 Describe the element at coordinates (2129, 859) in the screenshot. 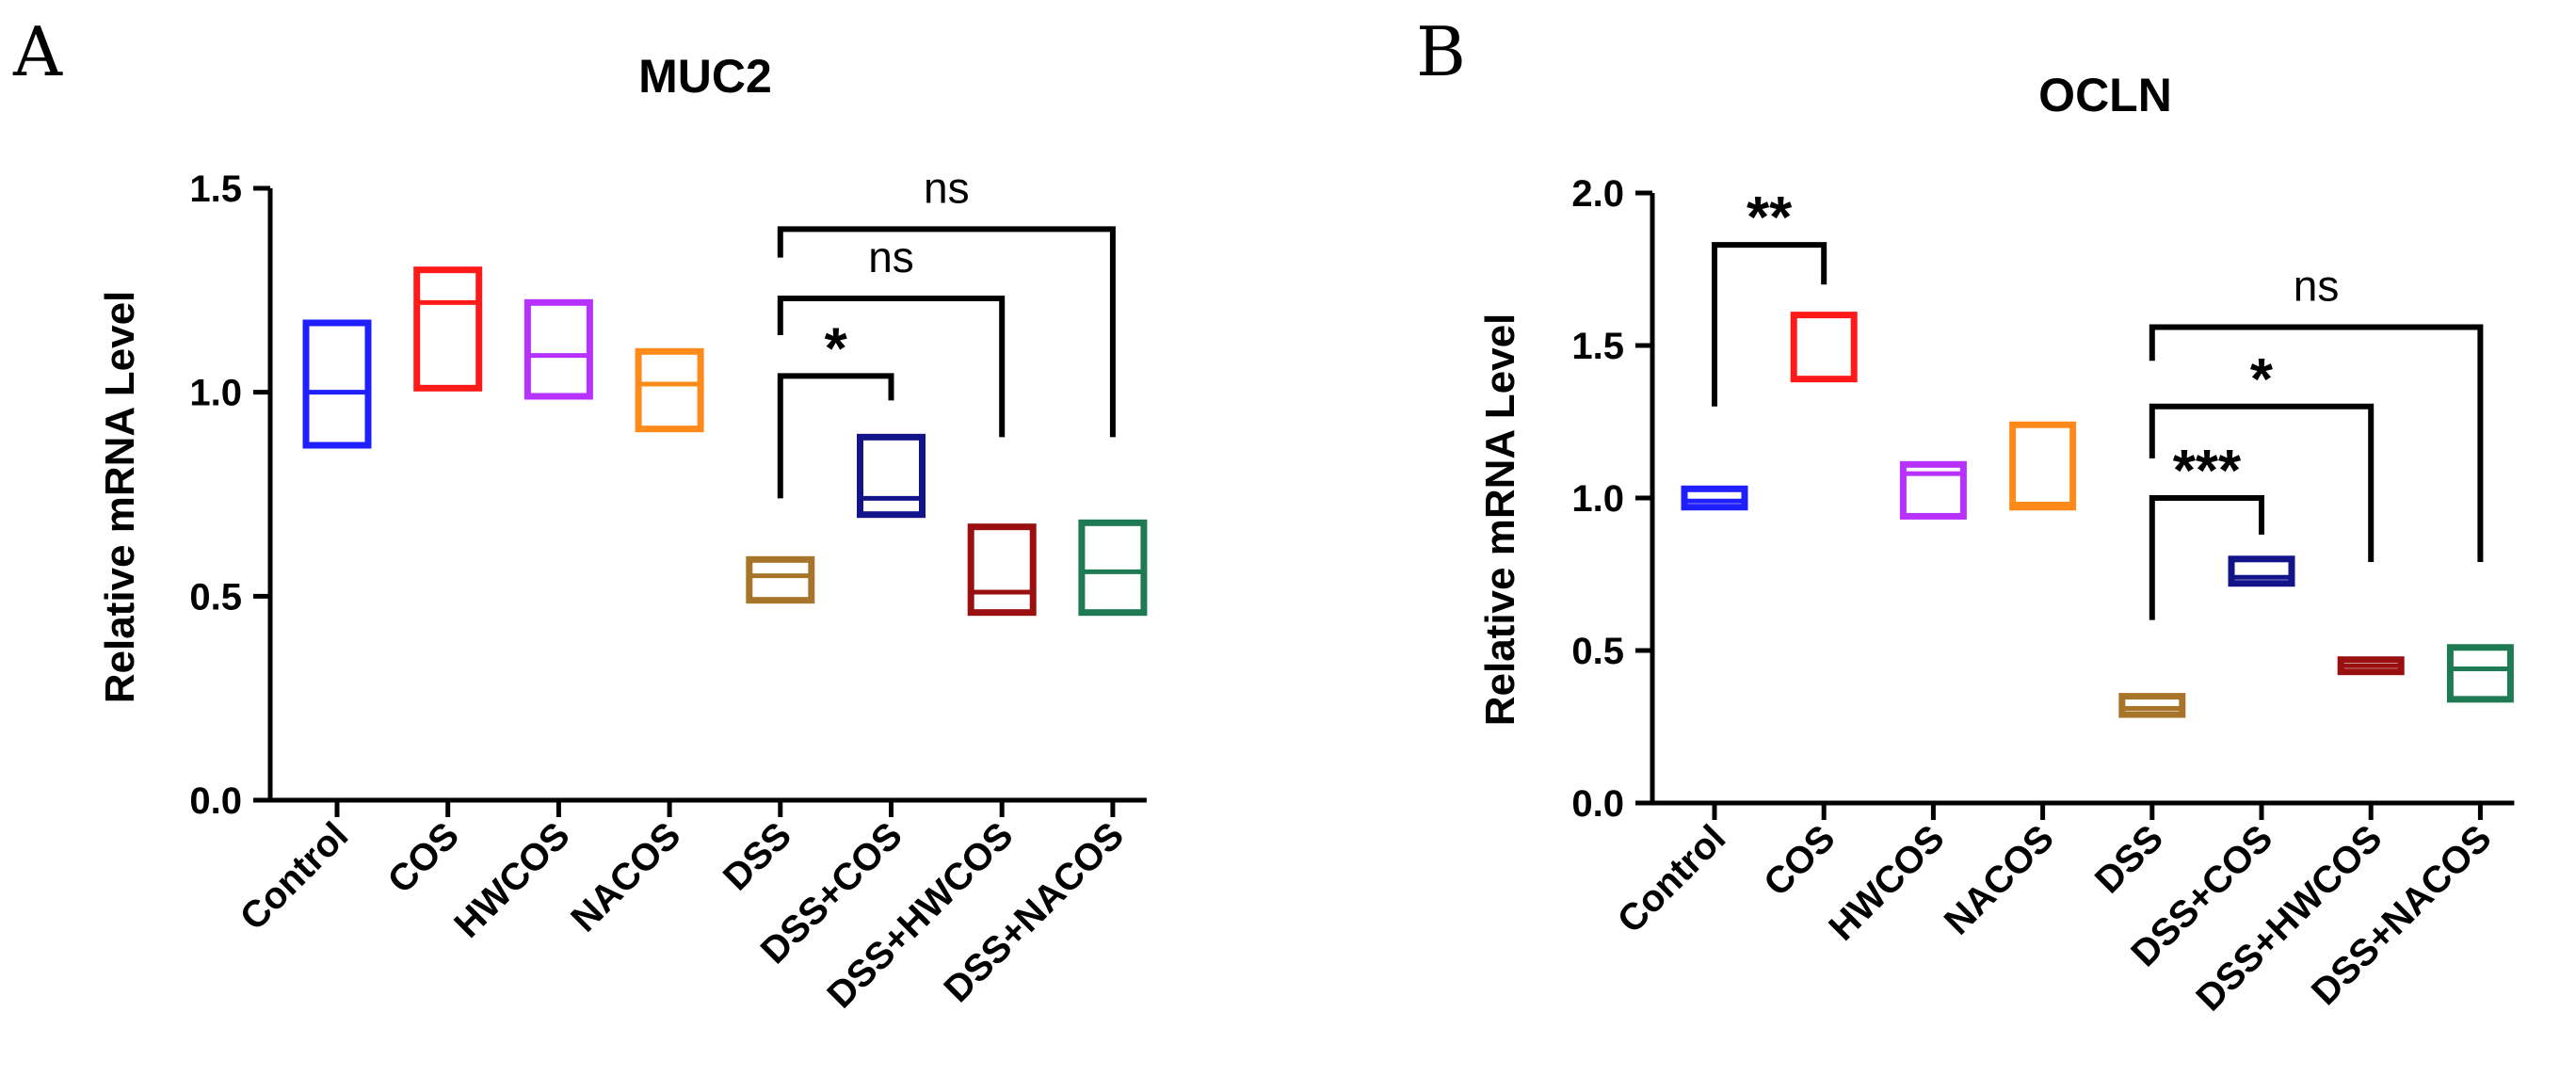

I see `panel-b-x-tick-label: DSS` at that location.